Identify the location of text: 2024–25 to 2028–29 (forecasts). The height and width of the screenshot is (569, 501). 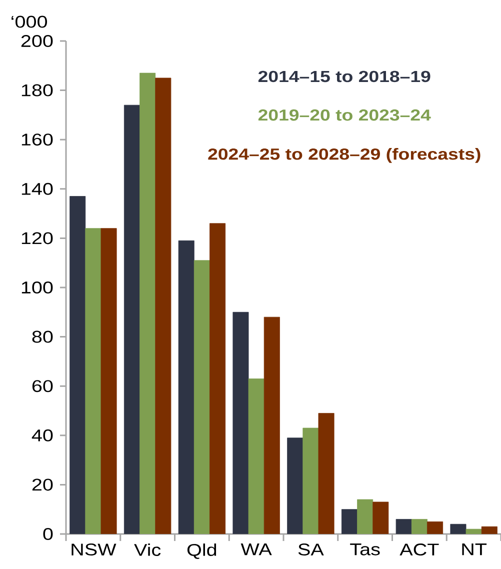
(344, 155).